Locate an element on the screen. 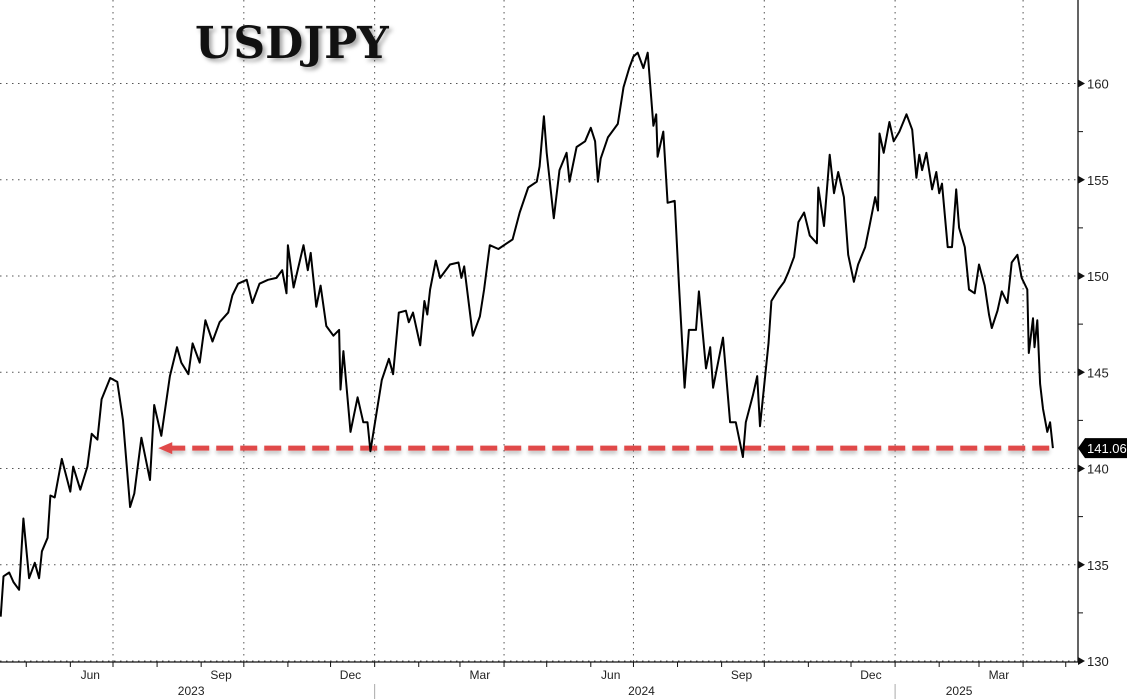 The width and height of the screenshot is (1127, 699). y-tick-label: 130 is located at coordinates (1098, 661).